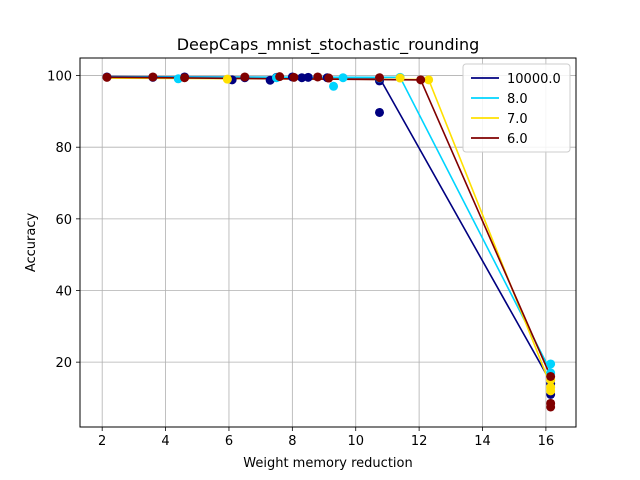  I want to click on x-tick-label: 12, so click(419, 441).